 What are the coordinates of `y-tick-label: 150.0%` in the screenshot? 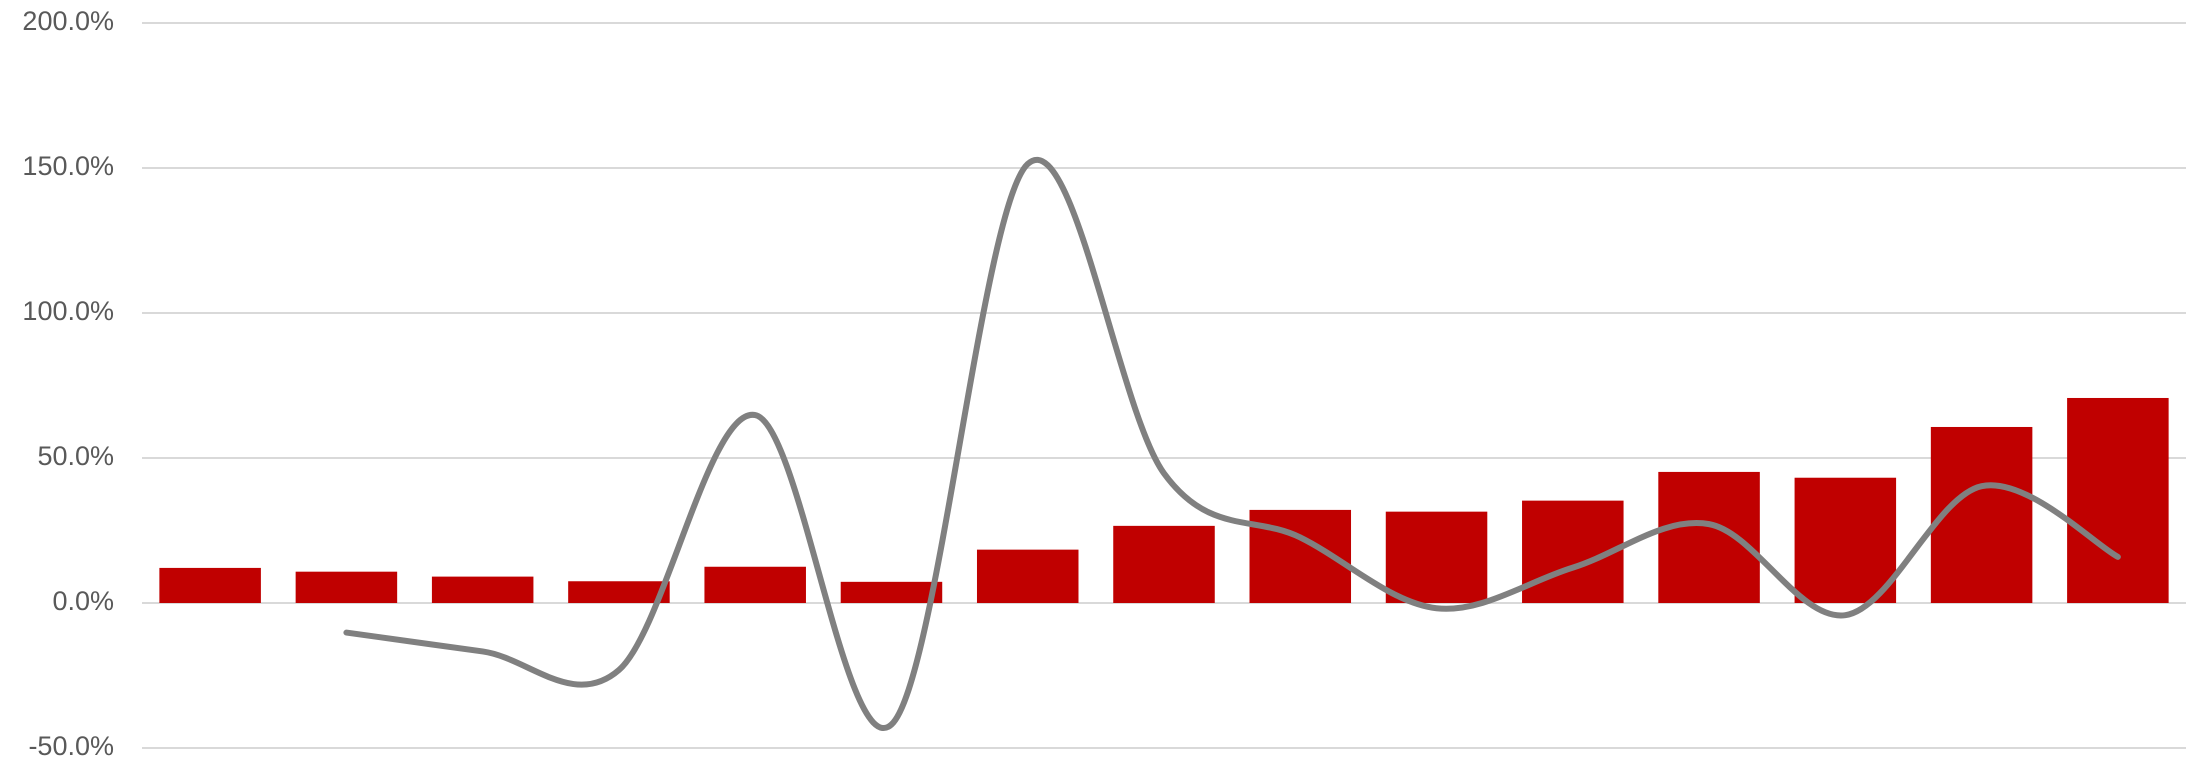 It's located at (68, 166).